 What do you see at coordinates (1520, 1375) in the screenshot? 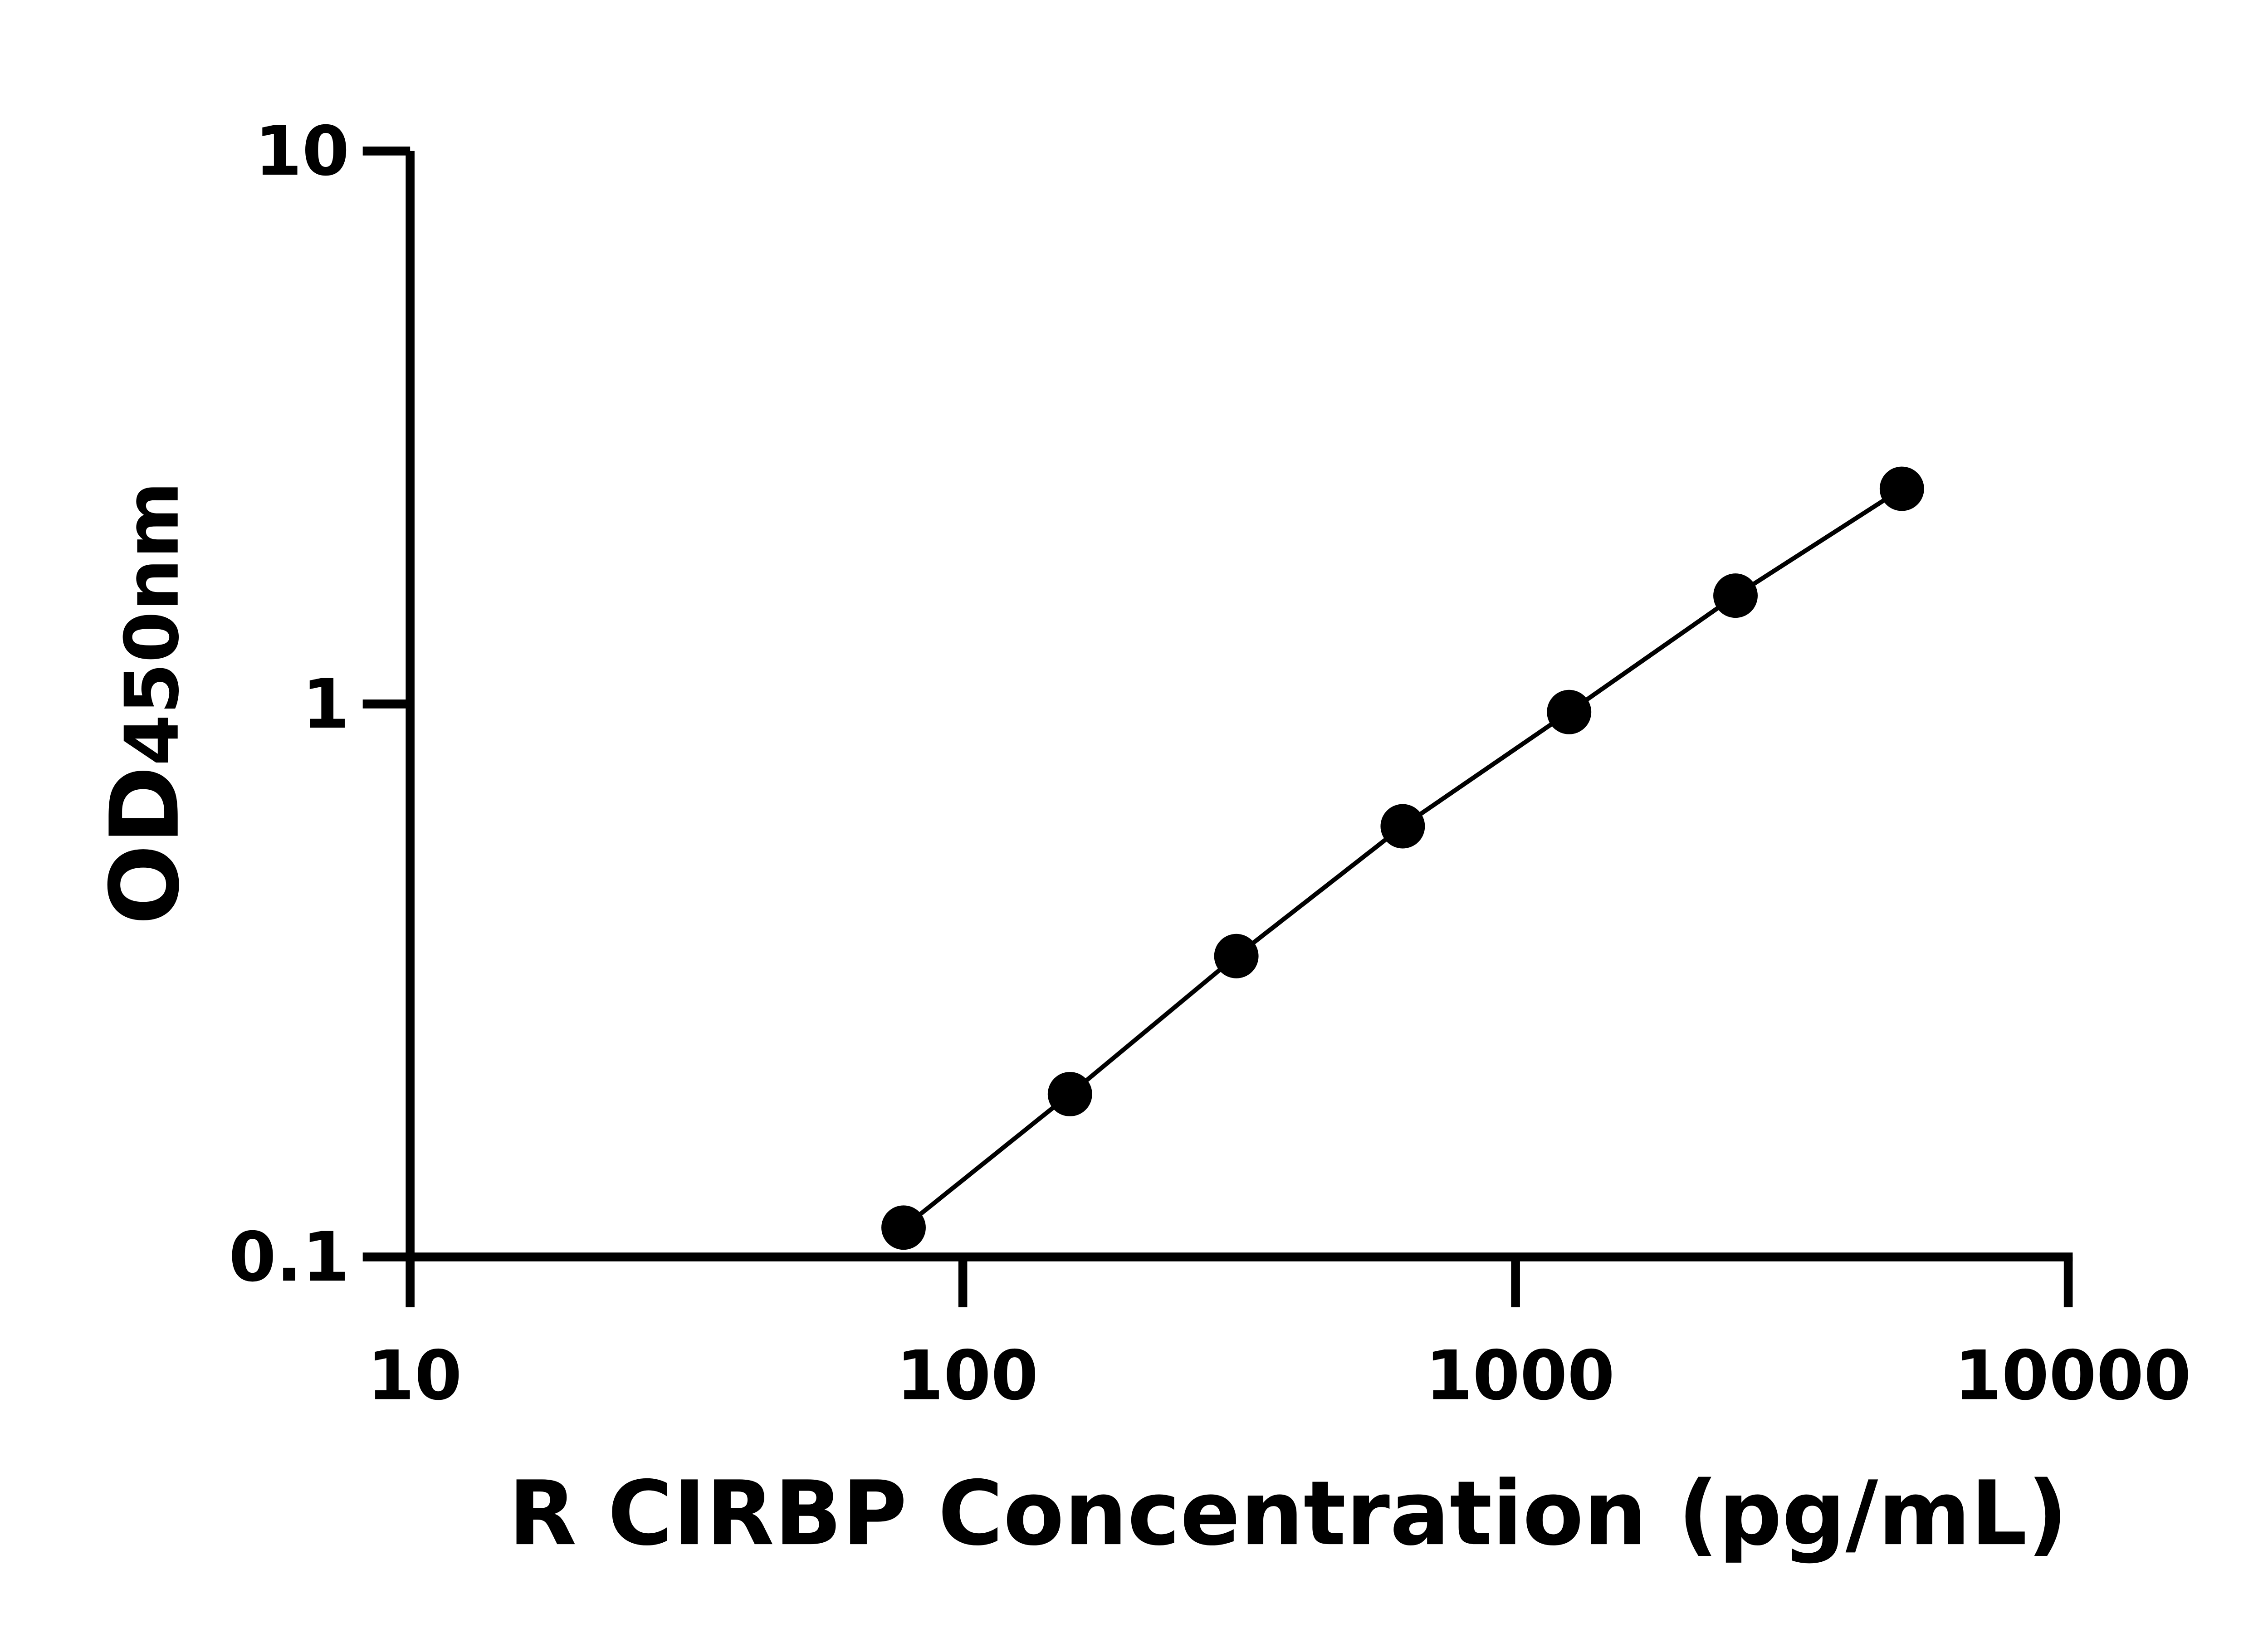
I see `x-tick-label: 1000` at bounding box center [1520, 1375].